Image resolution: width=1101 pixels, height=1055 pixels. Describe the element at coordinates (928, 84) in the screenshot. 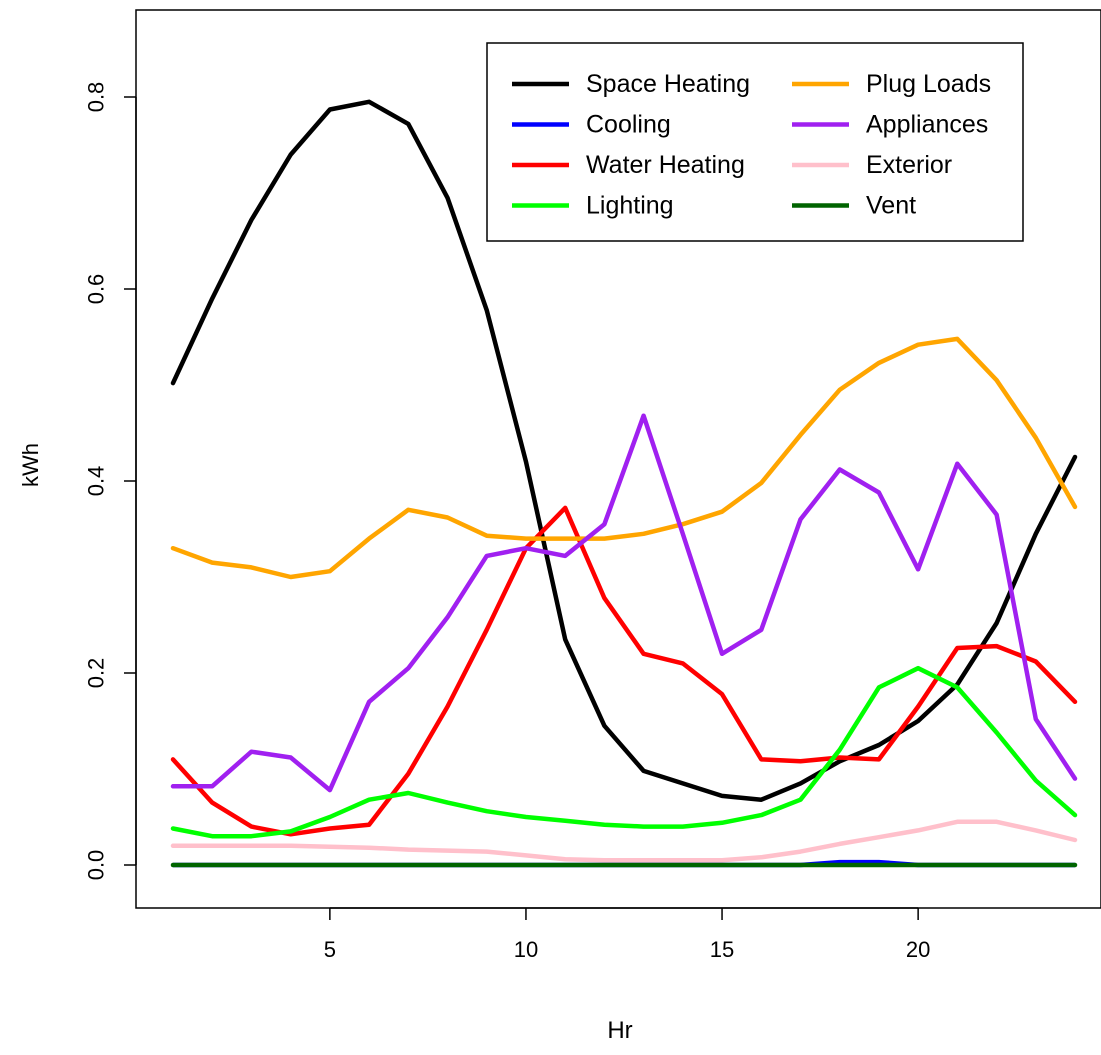

I see `legend-label: Plug Loads` at that location.